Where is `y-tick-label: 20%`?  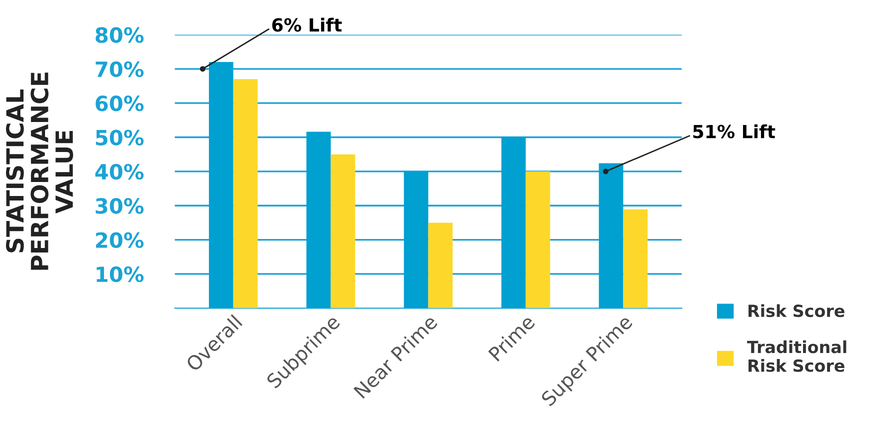
y-tick-label: 20% is located at coordinates (120, 240).